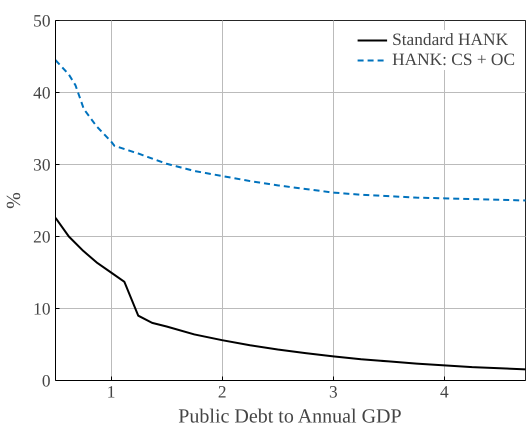 The width and height of the screenshot is (527, 430). I want to click on x-tick-label: 1, so click(111, 392).